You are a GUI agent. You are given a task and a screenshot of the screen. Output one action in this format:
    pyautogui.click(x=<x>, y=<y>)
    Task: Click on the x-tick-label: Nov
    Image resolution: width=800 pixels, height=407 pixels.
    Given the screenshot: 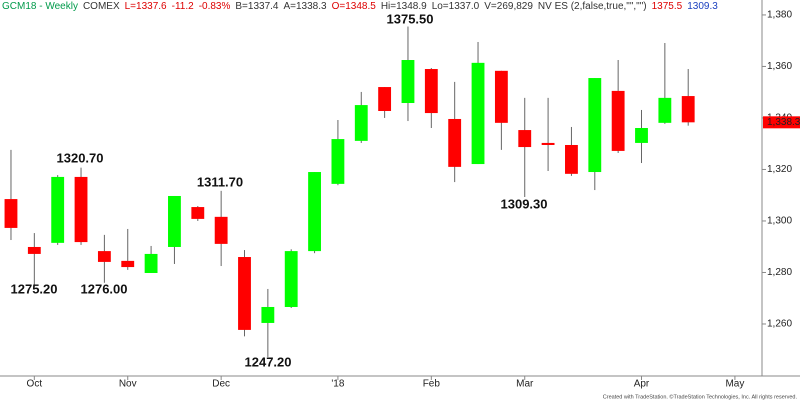 What is the action you would take?
    pyautogui.click(x=128, y=384)
    